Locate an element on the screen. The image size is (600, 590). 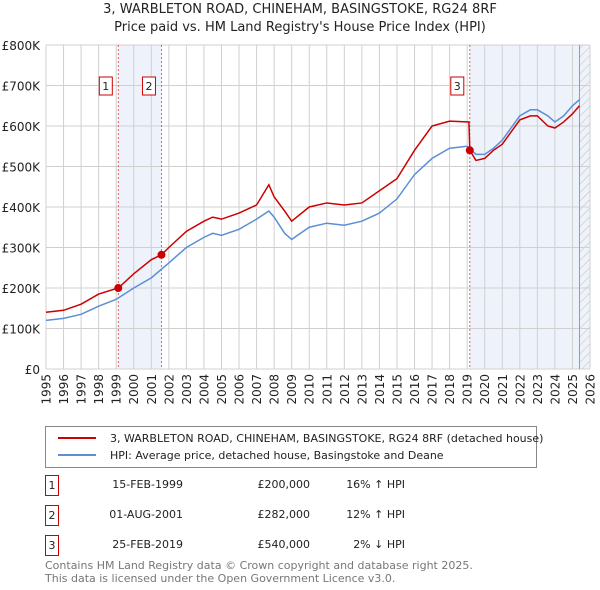
y-tick-label: £100K is located at coordinates (22, 330).